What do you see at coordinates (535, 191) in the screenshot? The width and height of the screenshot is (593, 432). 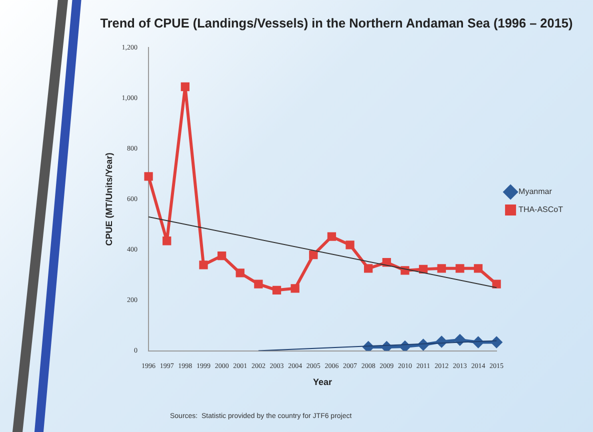 I see `legend-label: Myanmar` at bounding box center [535, 191].